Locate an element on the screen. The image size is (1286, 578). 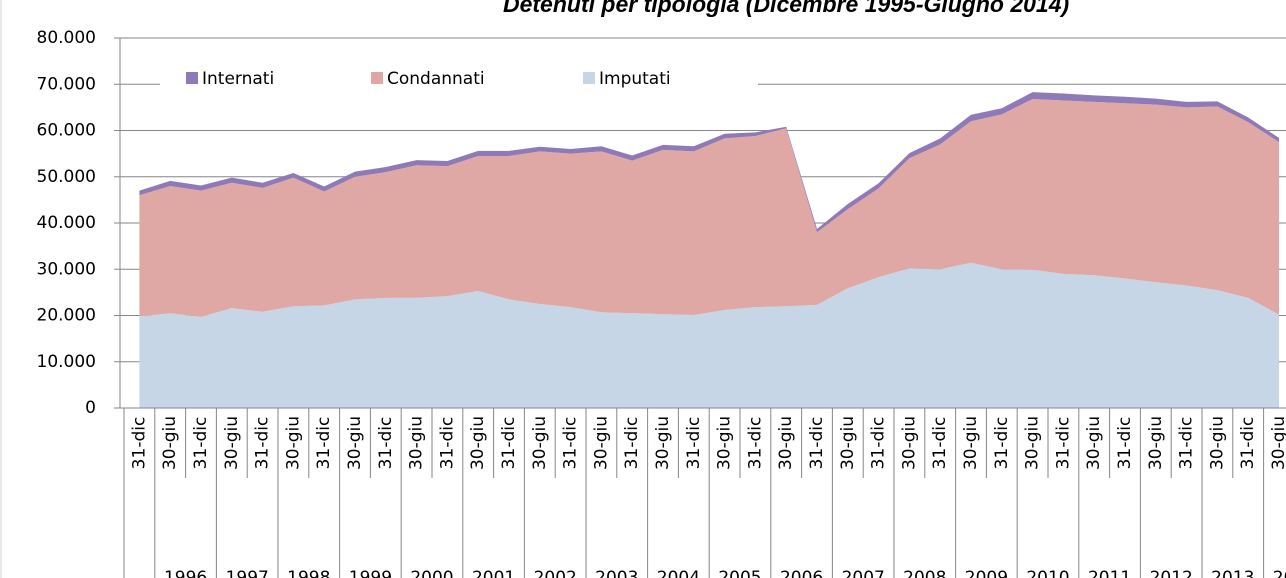
y-tick-label: 20.000 is located at coordinates (66, 316).